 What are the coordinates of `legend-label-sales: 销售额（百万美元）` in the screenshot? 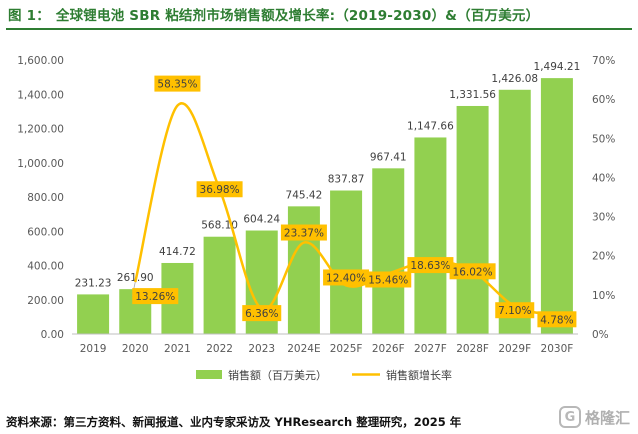 It's located at (277, 375).